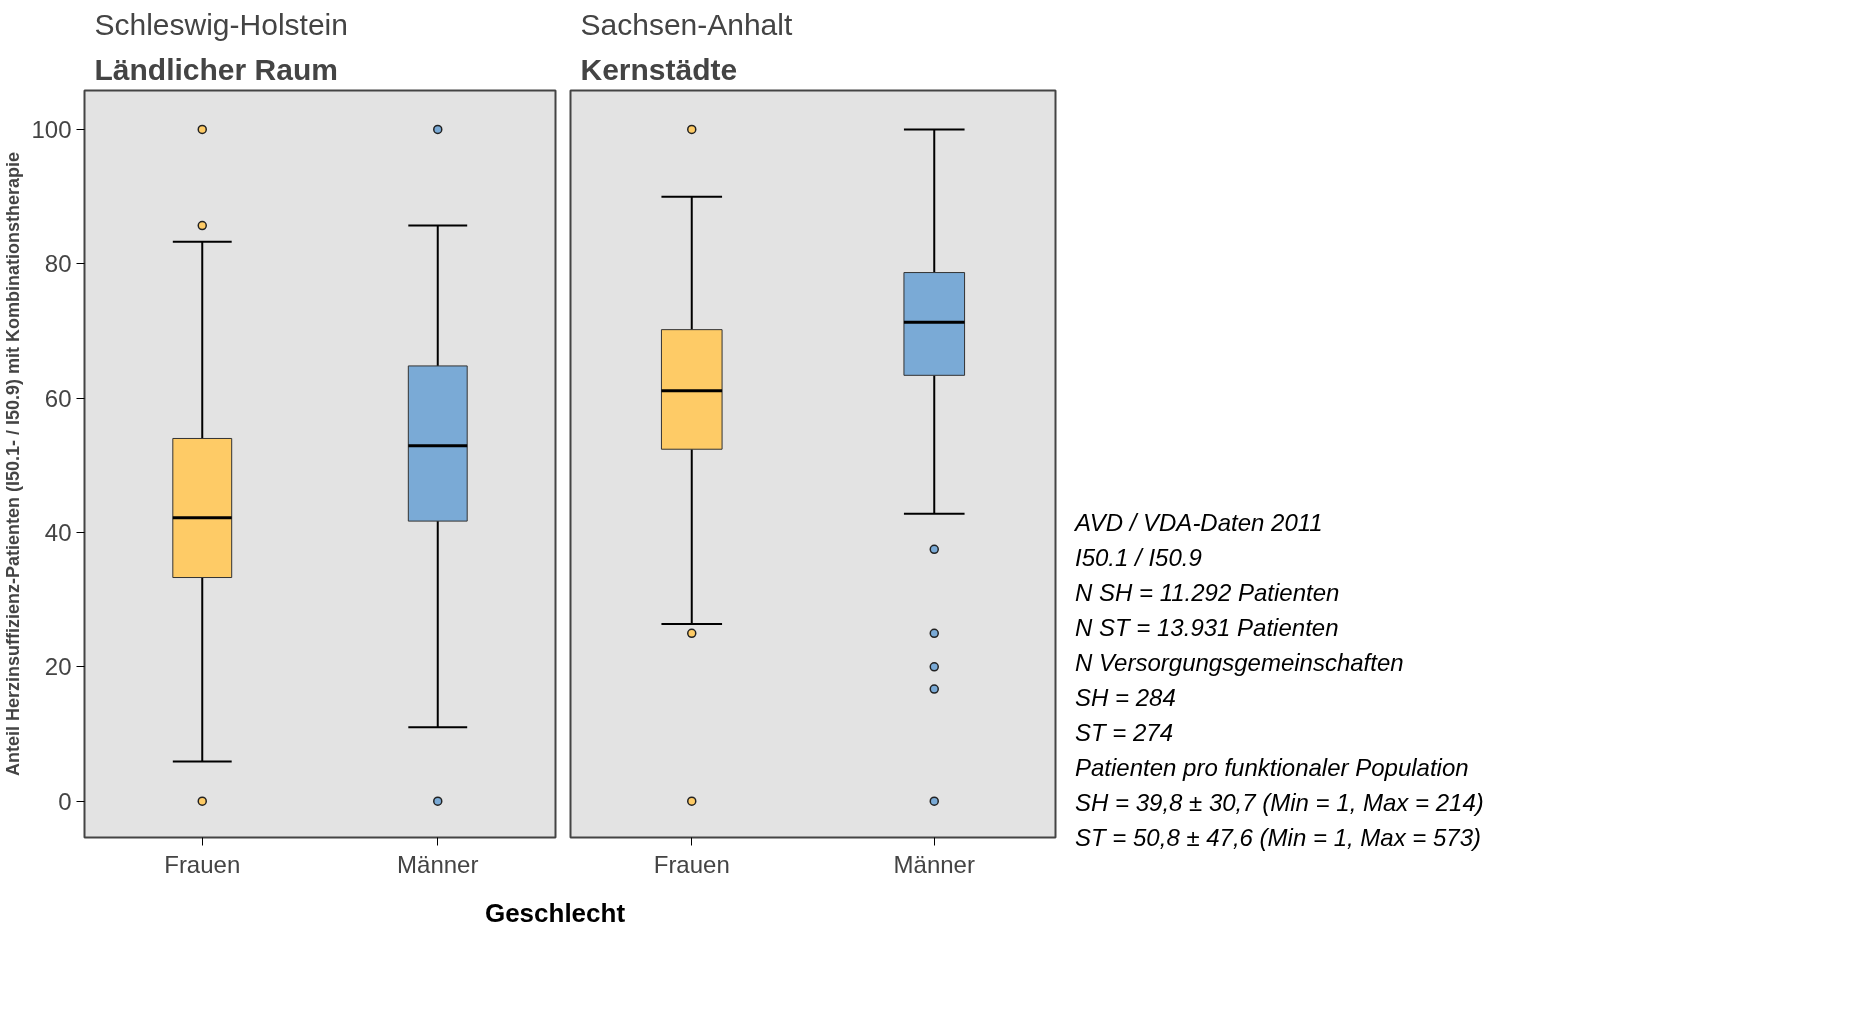  What do you see at coordinates (221, 24) in the screenshot?
I see `chart-title: Schleswig-Holstein` at bounding box center [221, 24].